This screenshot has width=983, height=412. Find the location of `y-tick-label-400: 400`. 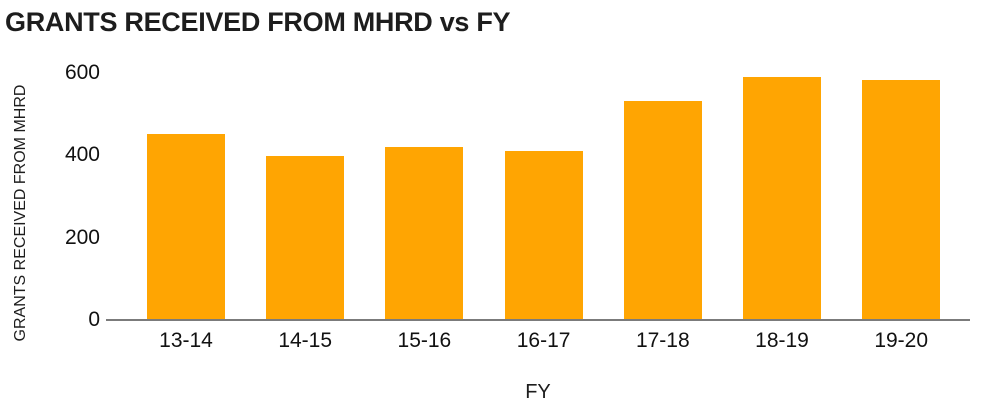

y-tick-label-400: 400 is located at coordinates (82, 154).